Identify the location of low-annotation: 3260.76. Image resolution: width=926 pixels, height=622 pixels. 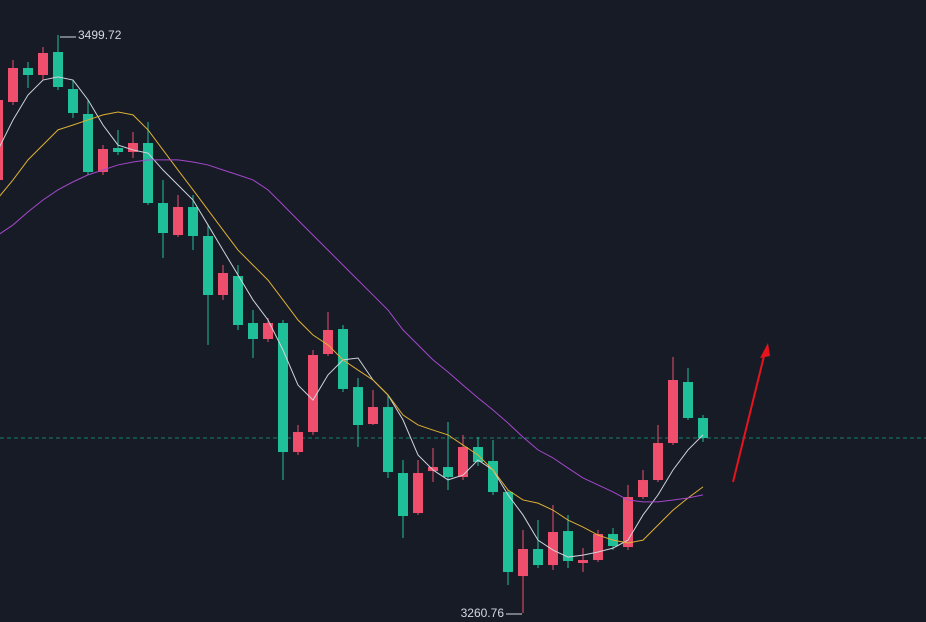
(483, 613).